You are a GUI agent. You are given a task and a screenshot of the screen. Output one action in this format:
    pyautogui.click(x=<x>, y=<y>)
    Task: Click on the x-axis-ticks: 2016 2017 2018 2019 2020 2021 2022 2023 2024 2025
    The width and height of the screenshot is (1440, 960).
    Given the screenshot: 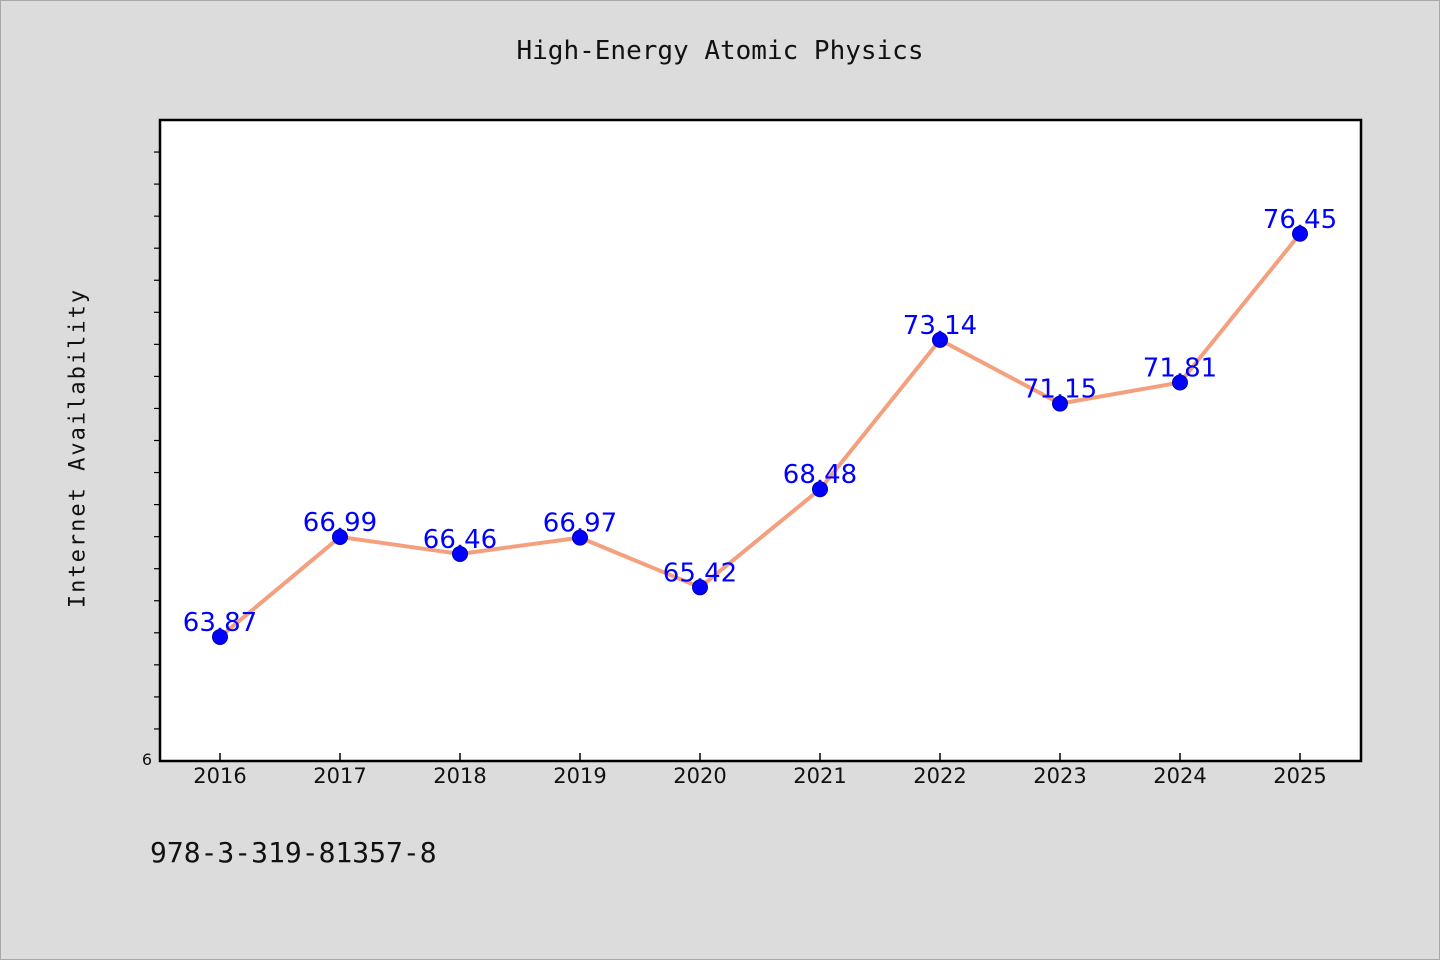 What is the action you would take?
    pyautogui.click(x=760, y=770)
    